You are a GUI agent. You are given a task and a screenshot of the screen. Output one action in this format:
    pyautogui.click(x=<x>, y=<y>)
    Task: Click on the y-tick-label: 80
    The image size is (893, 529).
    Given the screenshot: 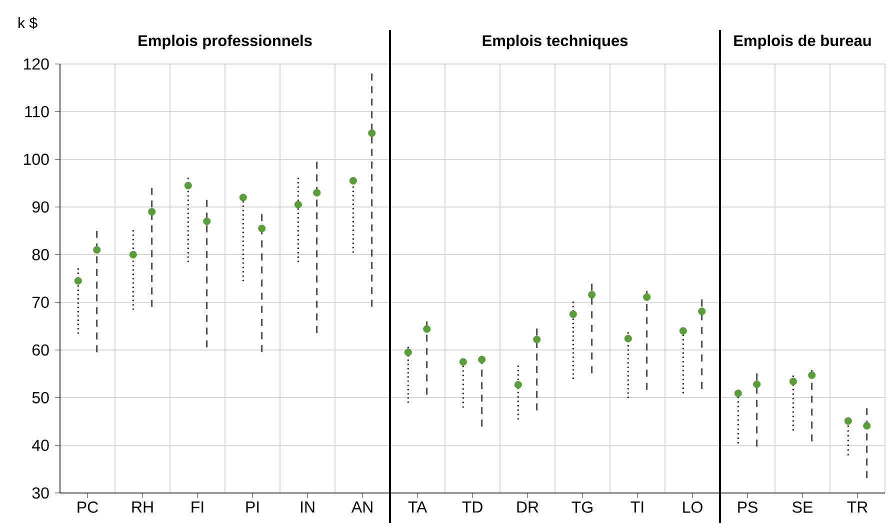 What is the action you would take?
    pyautogui.click(x=40, y=254)
    